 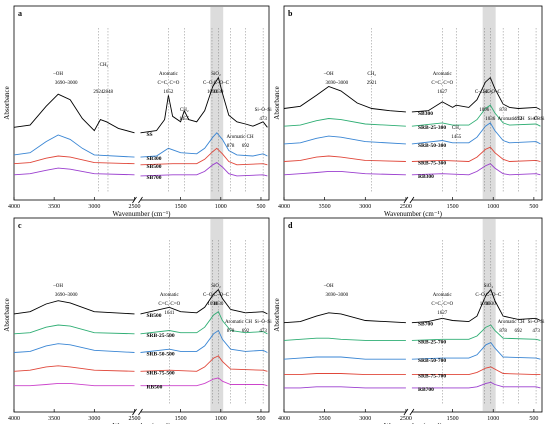 What do you see at coordinates (74, 171) in the screenshot?
I see `series-line-SB700` at bounding box center [74, 171].